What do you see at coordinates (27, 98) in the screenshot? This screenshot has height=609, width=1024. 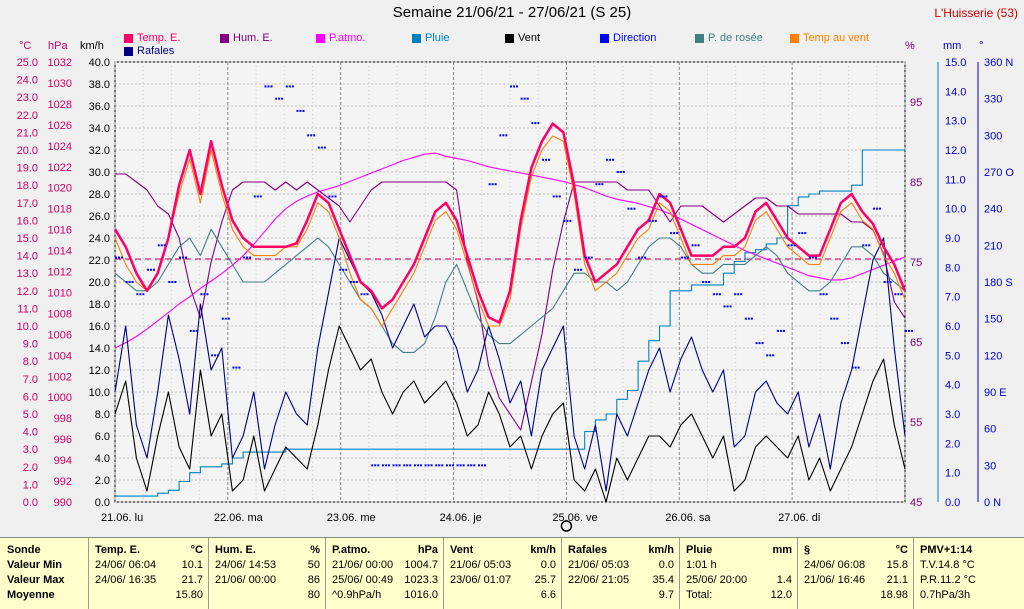 I see `temp-tick-label: 23.0` at bounding box center [27, 98].